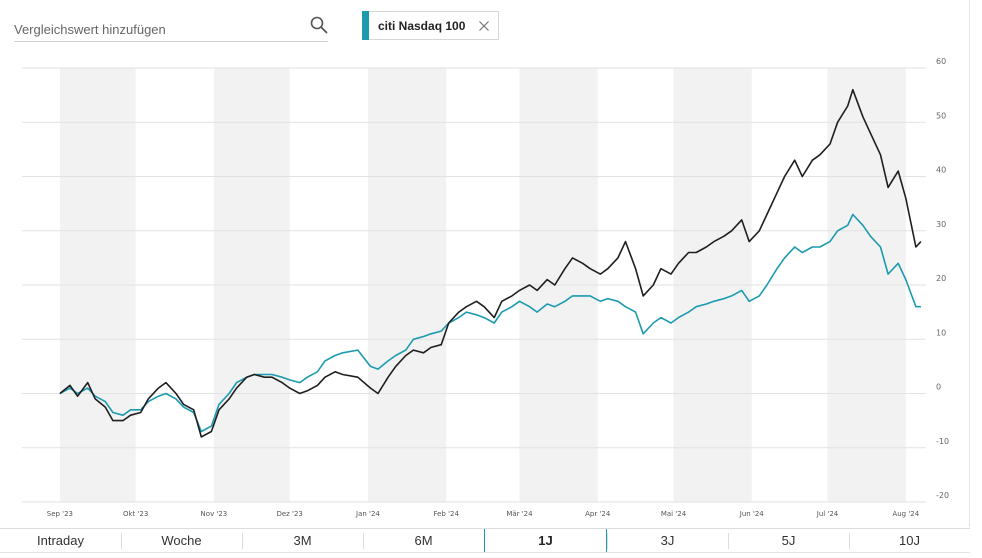 The image size is (982, 558). Describe the element at coordinates (941, 170) in the screenshot. I see `y-tick-label: 40` at that location.